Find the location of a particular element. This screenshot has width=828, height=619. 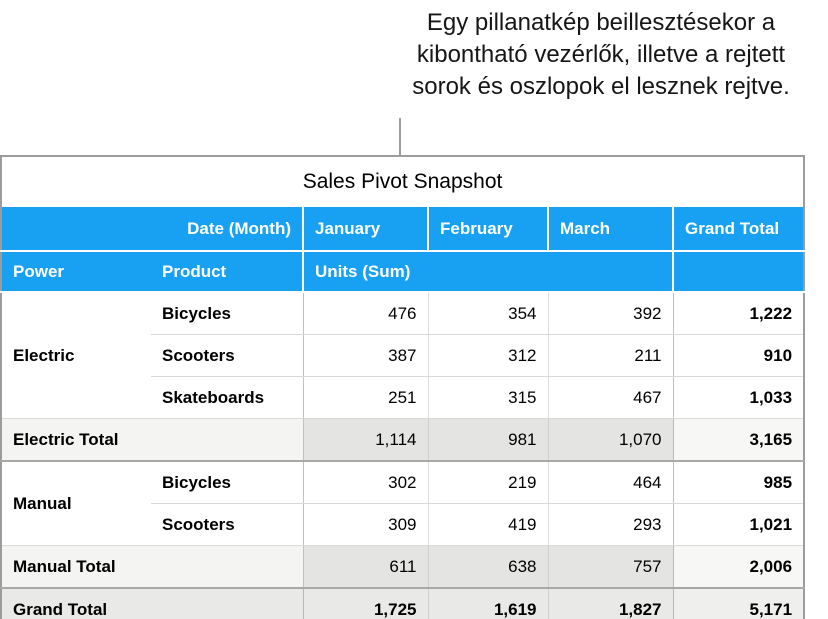

manual-total-row: Manual Total 611 638 757 2,006 is located at coordinates (403, 567).